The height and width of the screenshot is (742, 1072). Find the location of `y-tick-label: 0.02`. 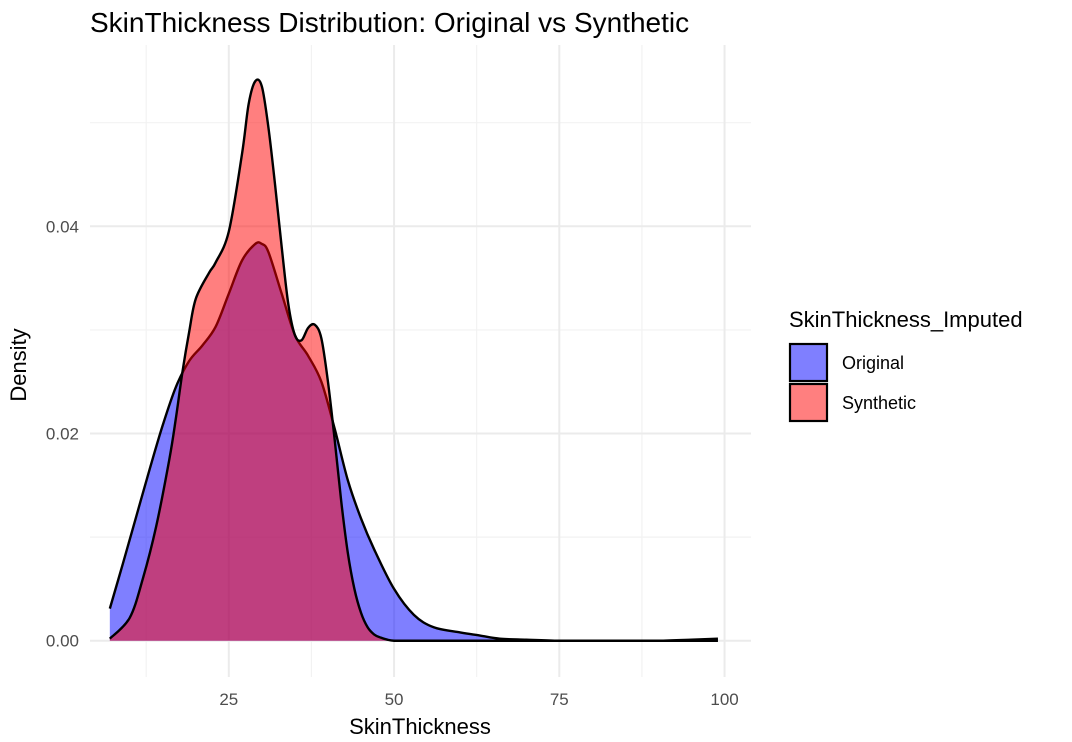

y-tick-label: 0.02 is located at coordinates (62, 434).